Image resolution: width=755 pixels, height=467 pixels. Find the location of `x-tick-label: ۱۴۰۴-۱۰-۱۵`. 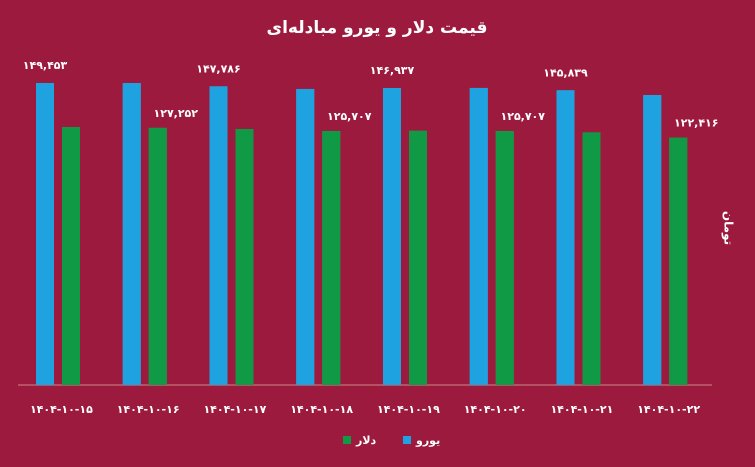

x-tick-label: ۱۴۰۴-۱۰-۱۵ is located at coordinates (61, 409).